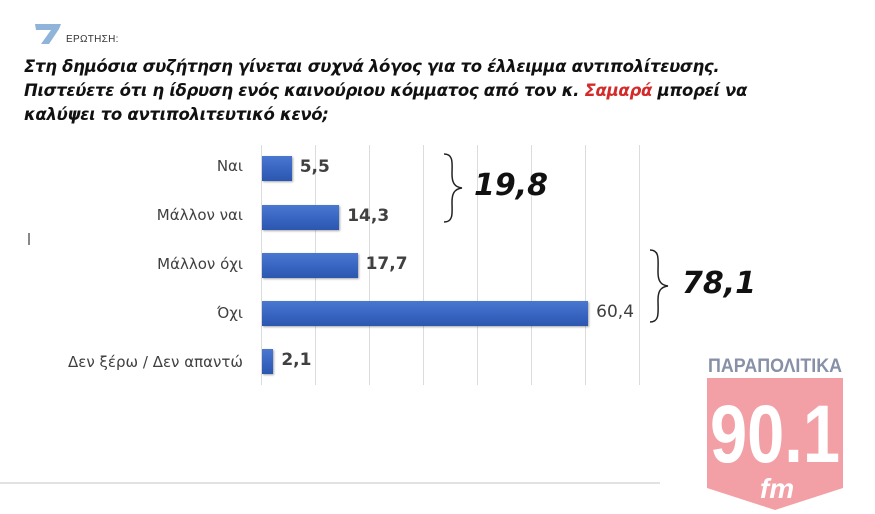 The height and width of the screenshot is (514, 875). I want to click on question-number-icon, so click(48, 34).